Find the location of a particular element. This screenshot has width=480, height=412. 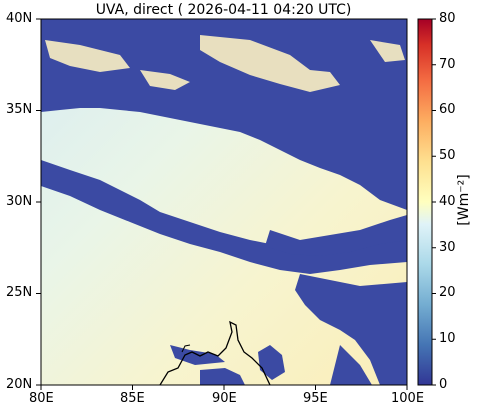

colorbar-tick-marks is located at coordinates (434, 202).